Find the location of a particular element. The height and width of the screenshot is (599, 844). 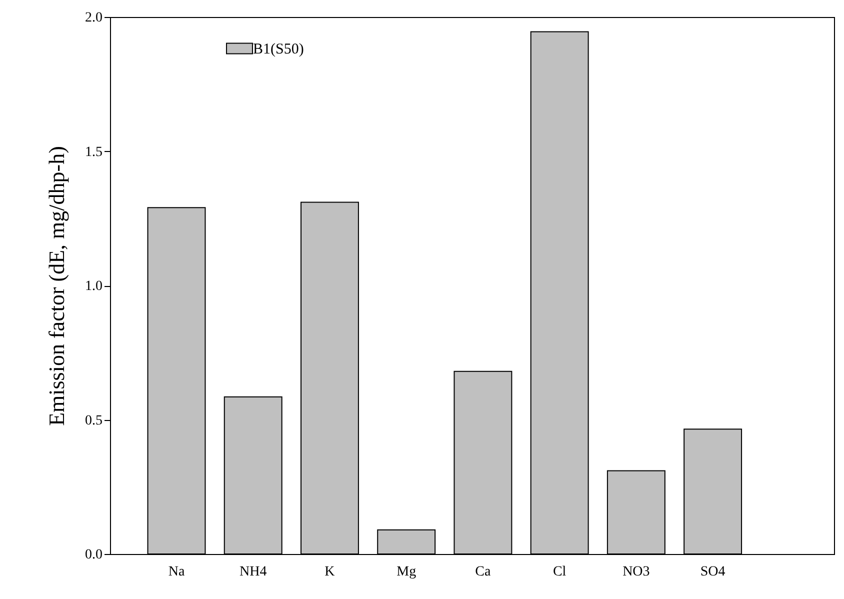

y-tick-label: 1.5 is located at coordinates (93, 152).